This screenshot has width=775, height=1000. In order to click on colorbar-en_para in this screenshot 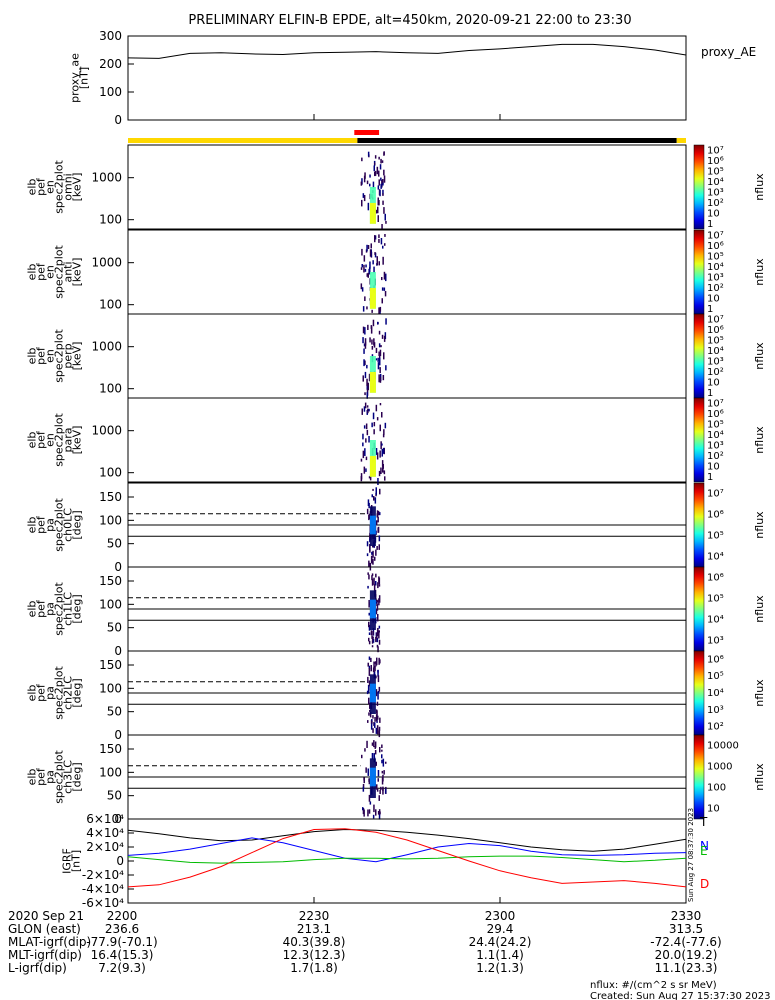, I will do `click(699, 440)`.